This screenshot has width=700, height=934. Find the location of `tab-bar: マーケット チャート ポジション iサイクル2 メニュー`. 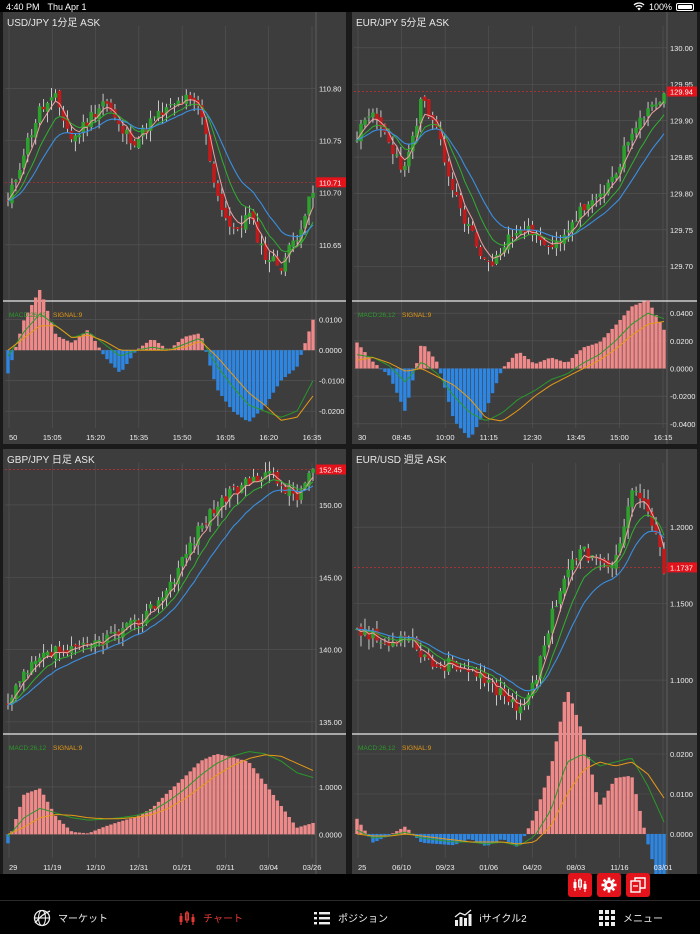

tab-bar: マーケット チャート ポジション iサイクル2 メニュー is located at coordinates (350, 917).